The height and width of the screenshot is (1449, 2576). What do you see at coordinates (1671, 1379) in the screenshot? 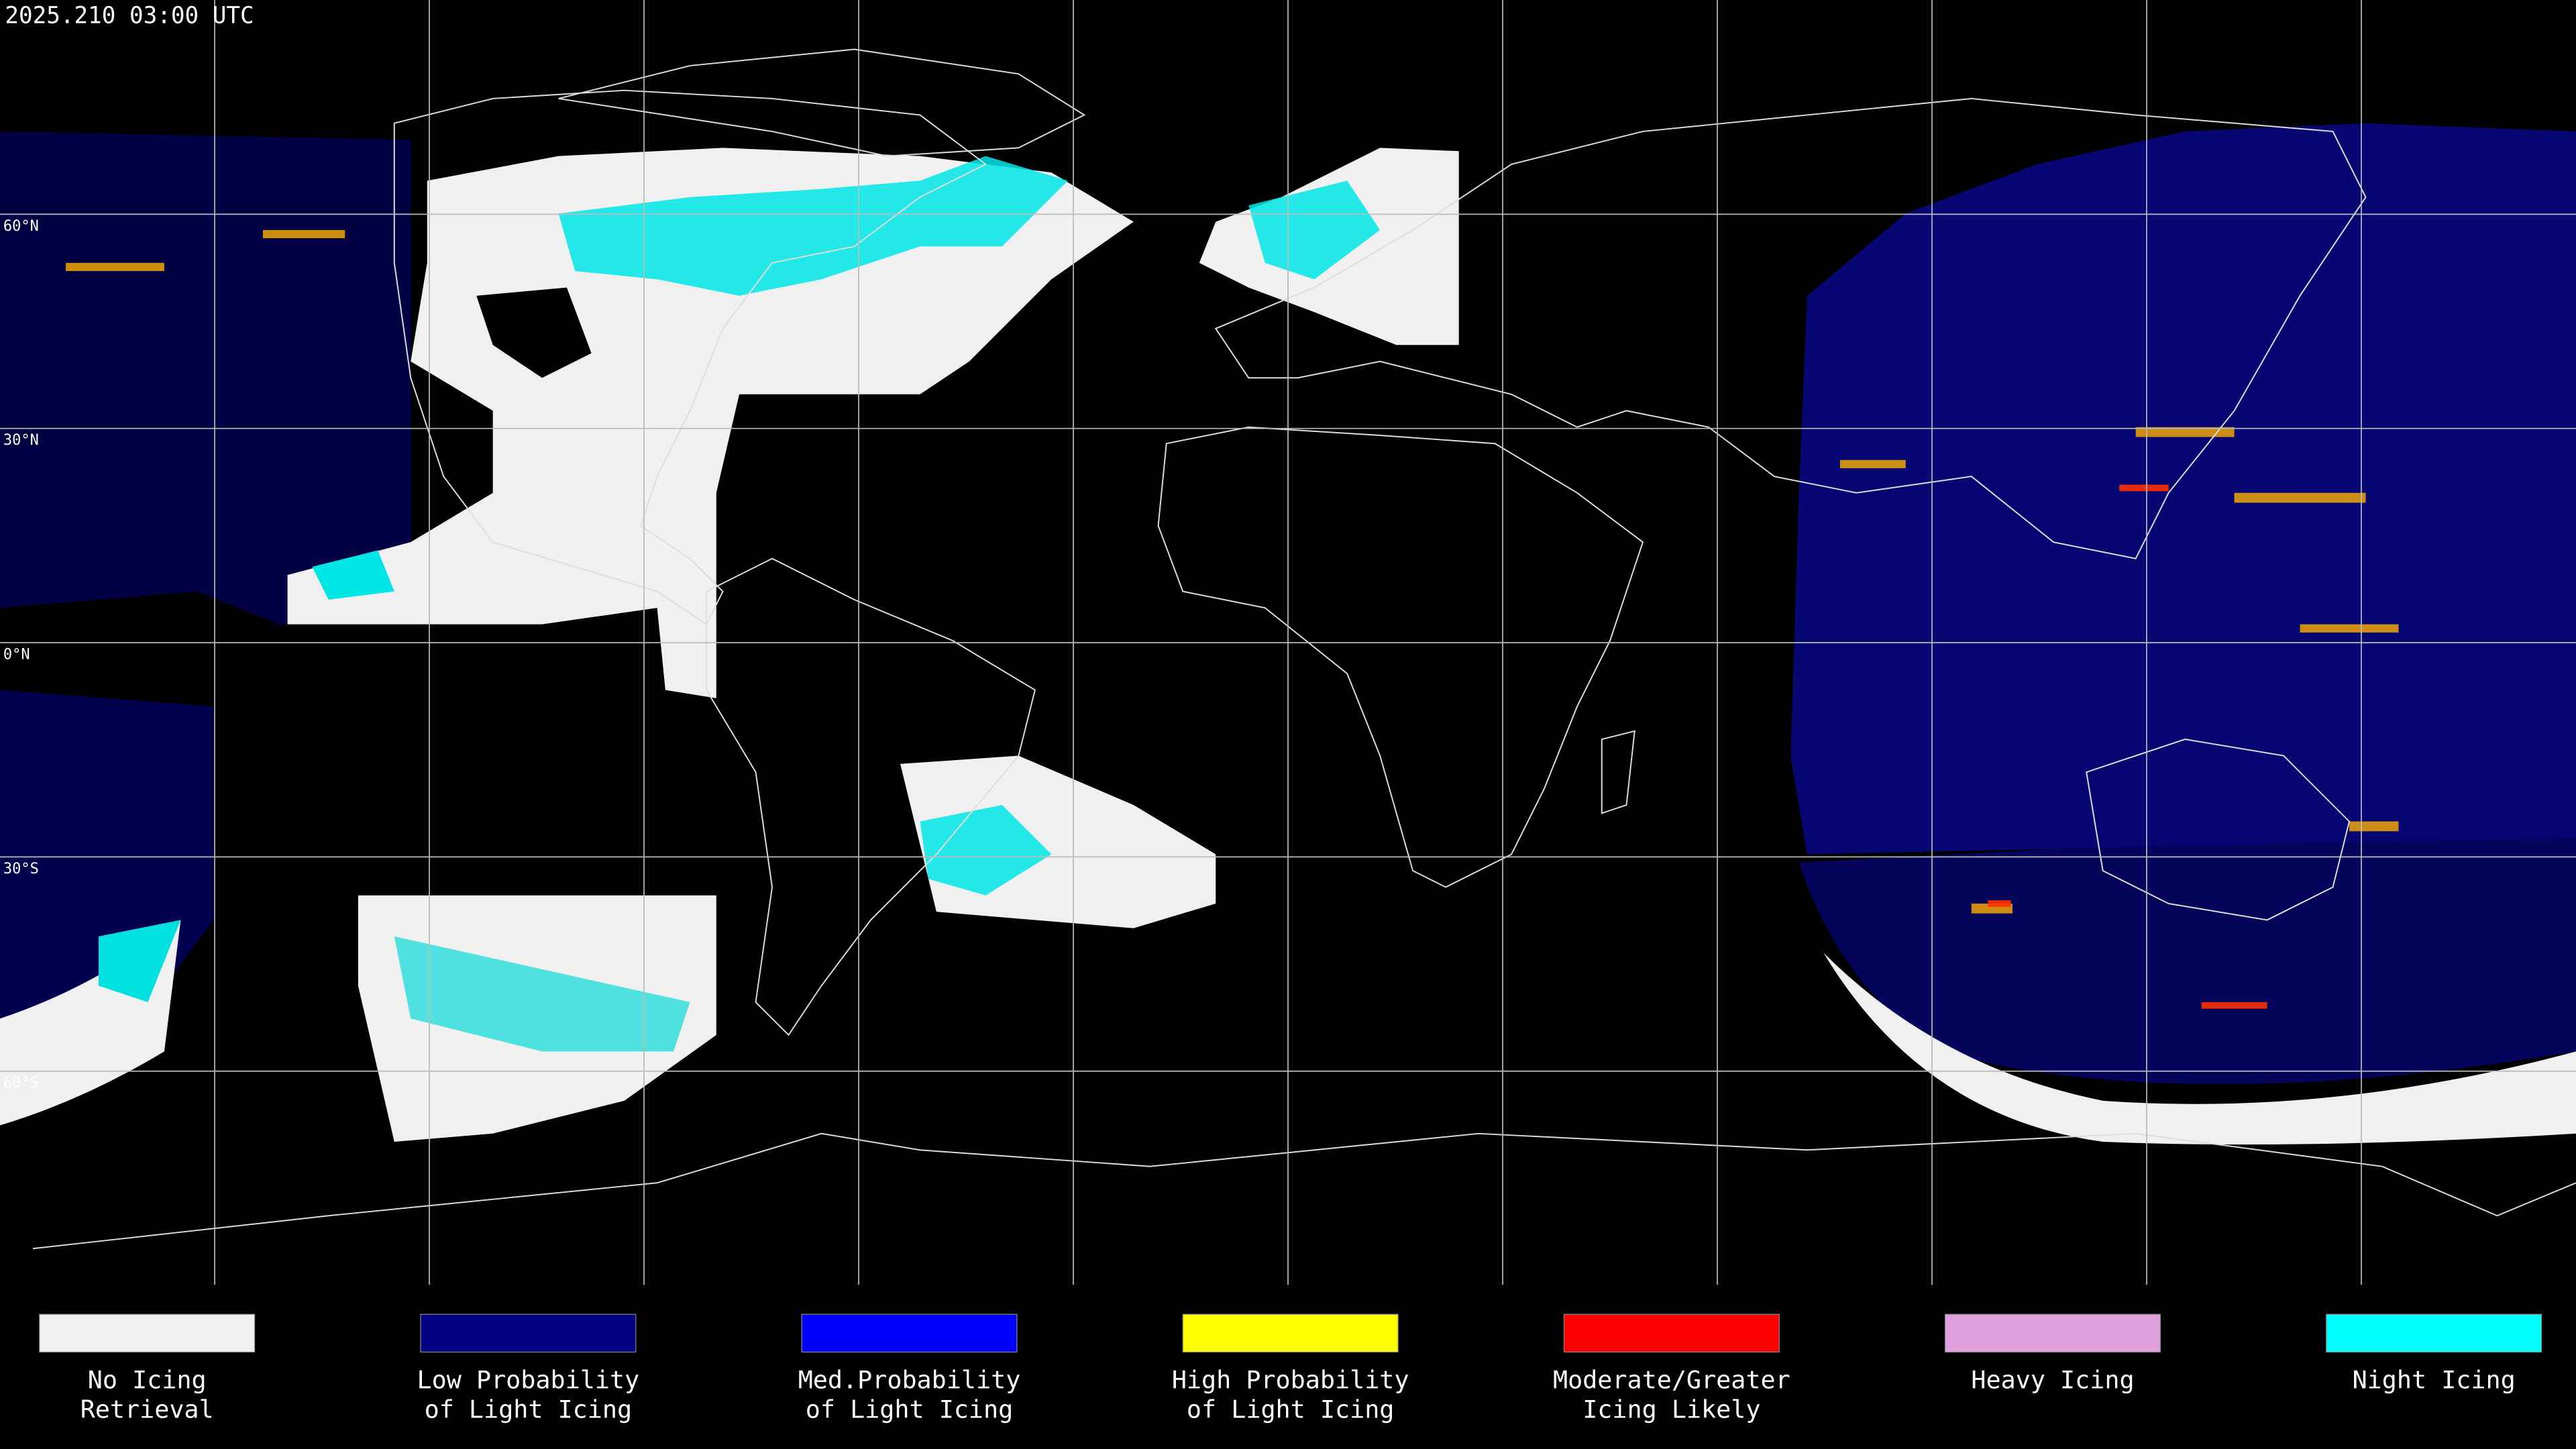
I see `legend-label: Moderate/Greater` at bounding box center [1671, 1379].